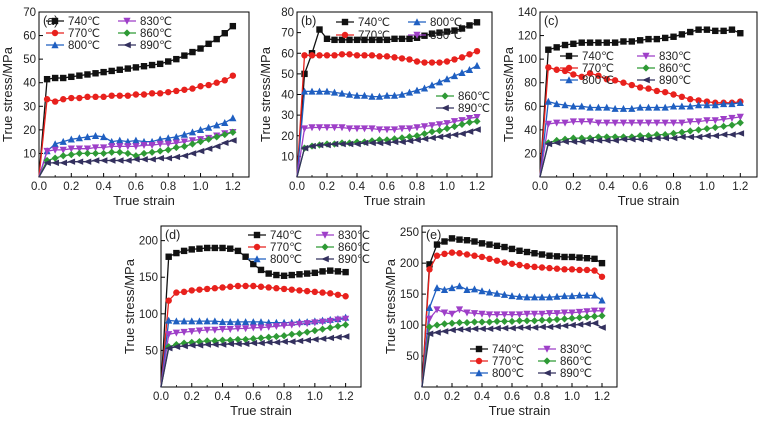 Image resolution: width=772 pixels, height=425 pixels. Describe the element at coordinates (446, 23) in the screenshot. I see `legend-label: 800℃` at that location.